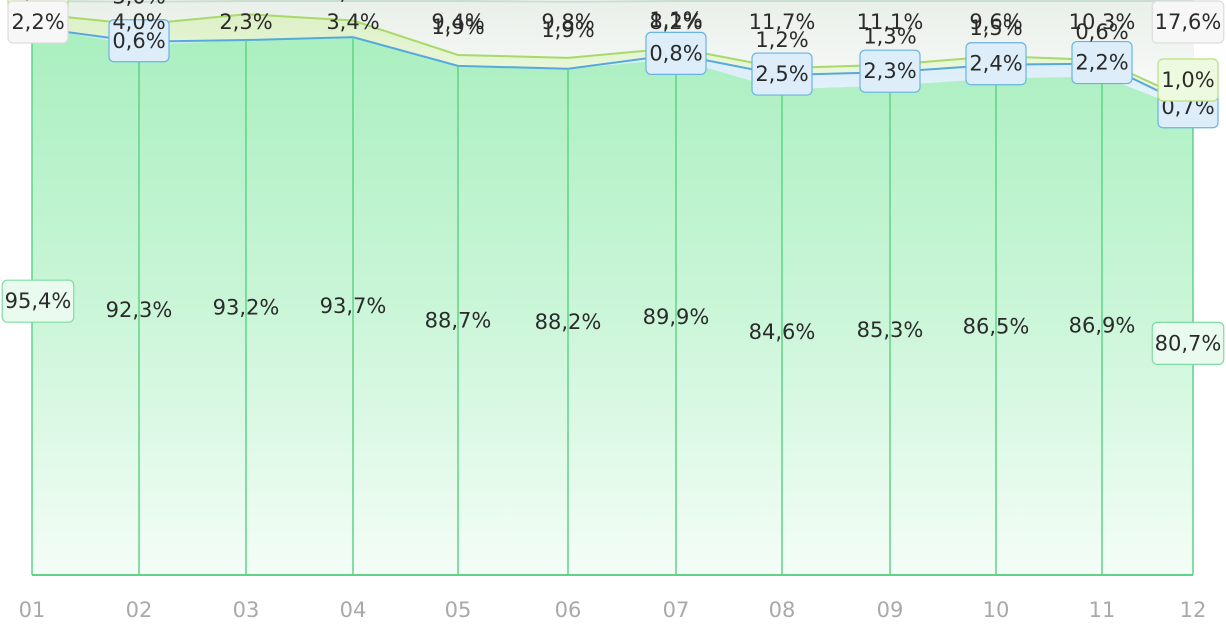 Image resolution: width=1226 pixels, height=626 pixels. Describe the element at coordinates (32, 610) in the screenshot. I see `x-tick-01: 01` at that location.